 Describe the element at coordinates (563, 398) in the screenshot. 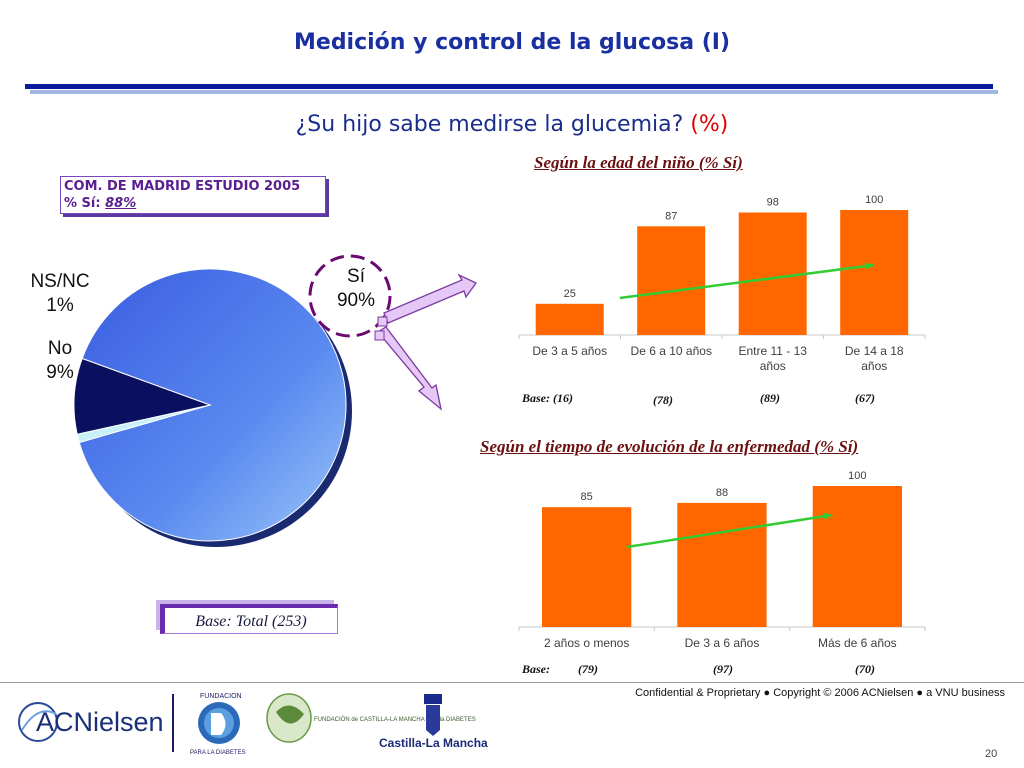

I see `chart-age-base-0: (16)` at that location.